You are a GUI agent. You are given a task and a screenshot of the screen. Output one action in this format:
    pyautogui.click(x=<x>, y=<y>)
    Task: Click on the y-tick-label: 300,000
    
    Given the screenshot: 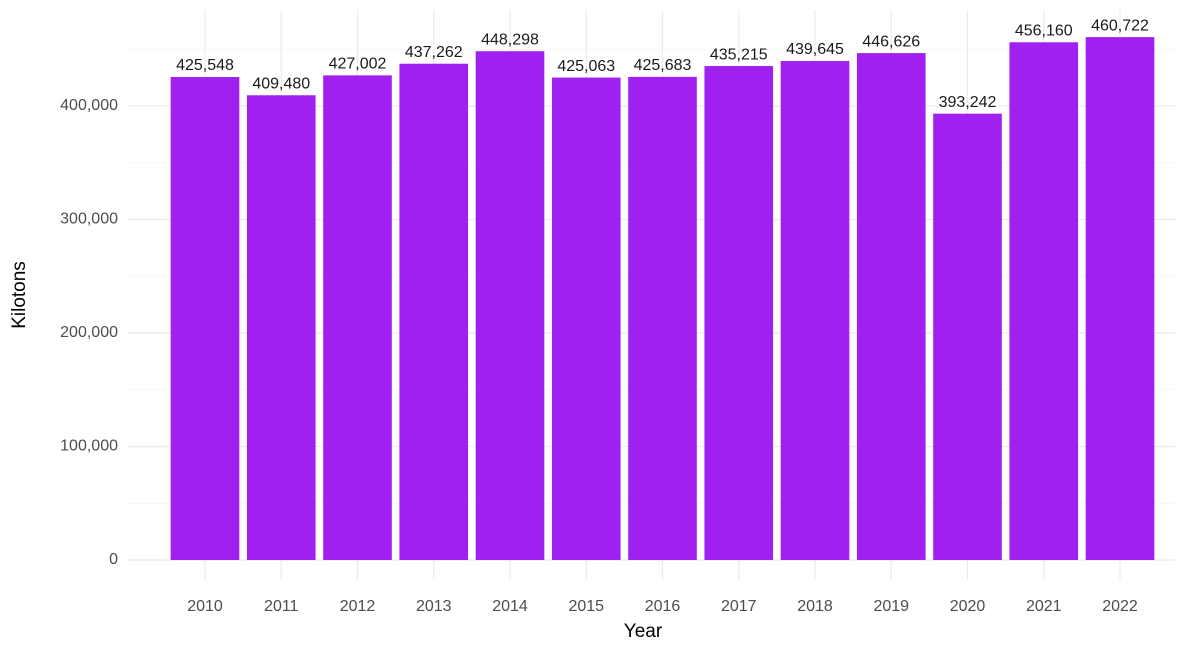 What is the action you would take?
    pyautogui.click(x=89, y=219)
    